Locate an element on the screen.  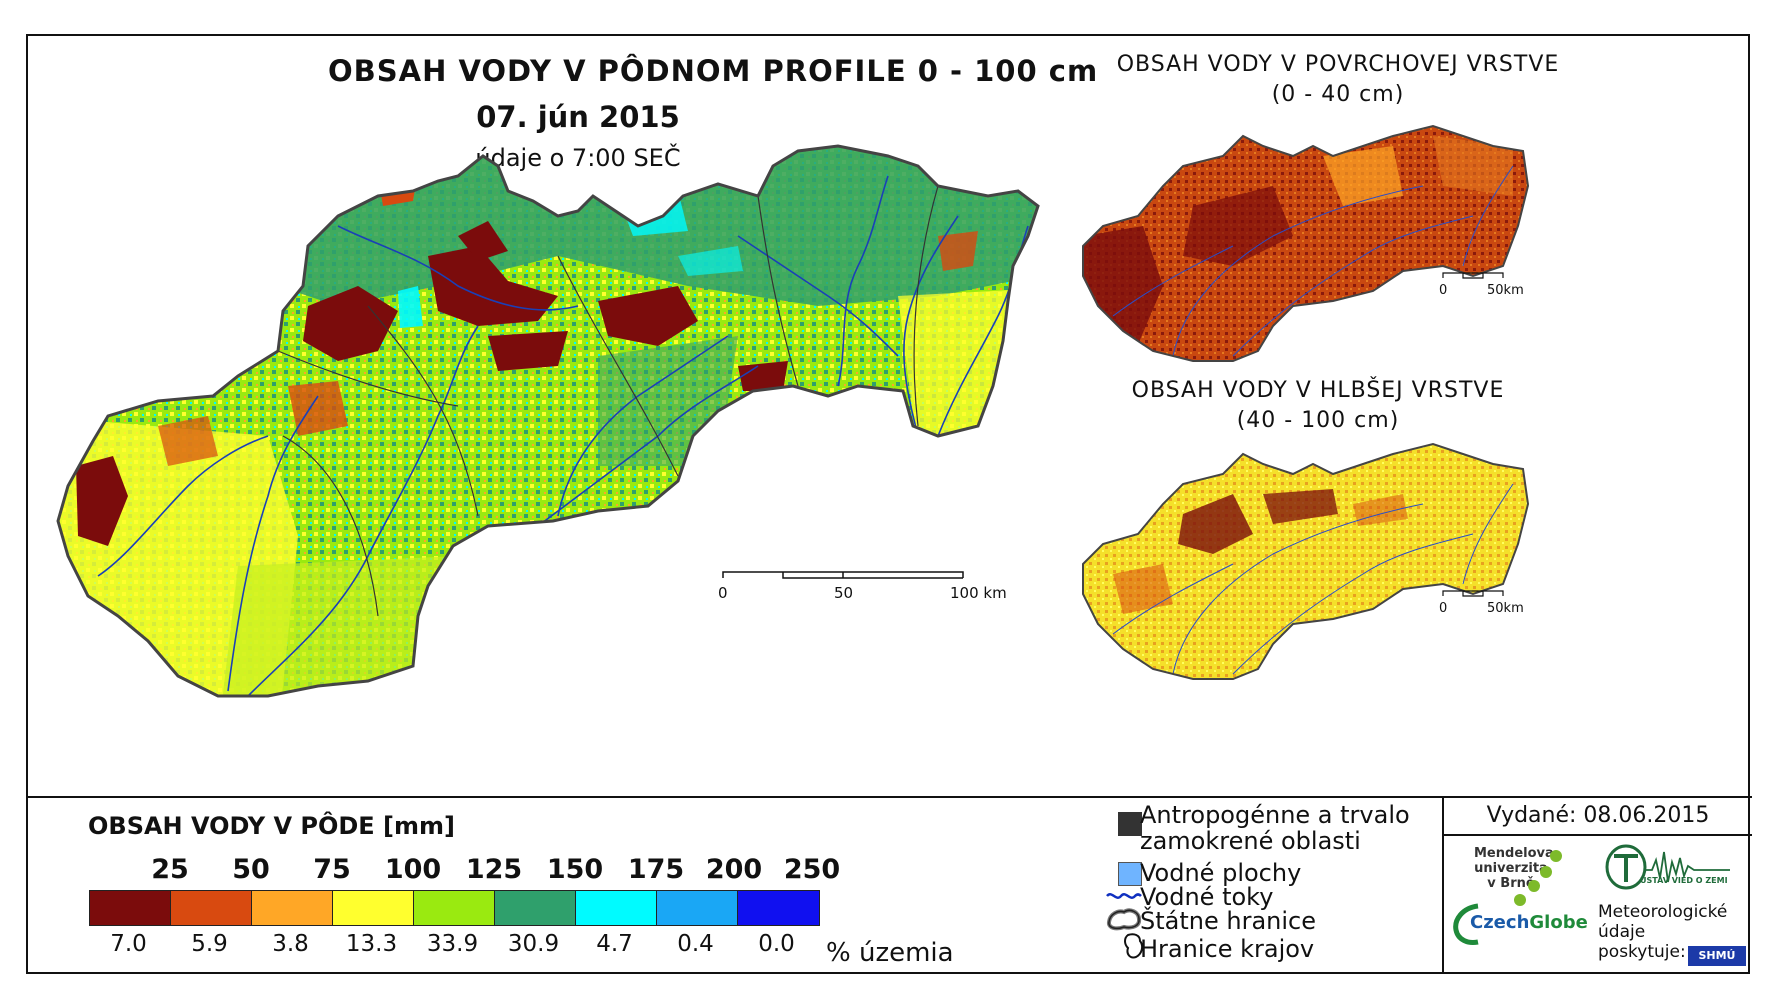
water-bodies-swatch is located at coordinates (1130, 874).